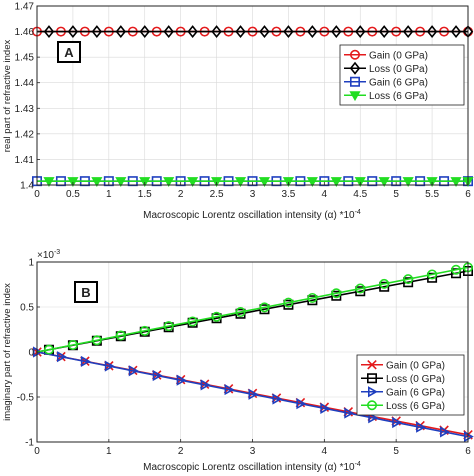  Describe the element at coordinates (37, 451) in the screenshot. I see `x-tick-label: 0` at that location.